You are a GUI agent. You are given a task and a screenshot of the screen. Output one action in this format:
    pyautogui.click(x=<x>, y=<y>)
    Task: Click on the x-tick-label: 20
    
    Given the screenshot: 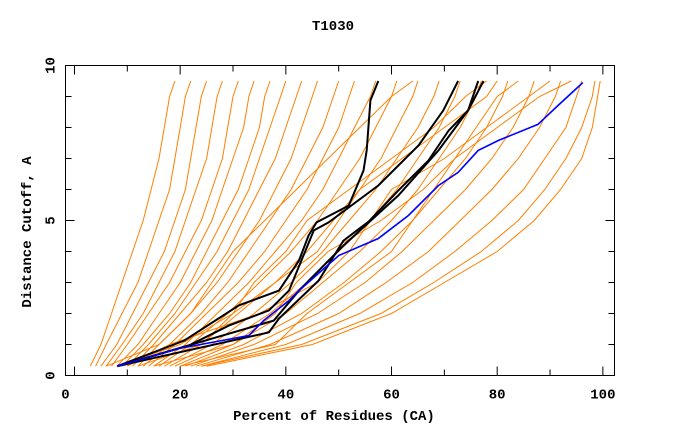 What is the action you would take?
    pyautogui.click(x=180, y=396)
    